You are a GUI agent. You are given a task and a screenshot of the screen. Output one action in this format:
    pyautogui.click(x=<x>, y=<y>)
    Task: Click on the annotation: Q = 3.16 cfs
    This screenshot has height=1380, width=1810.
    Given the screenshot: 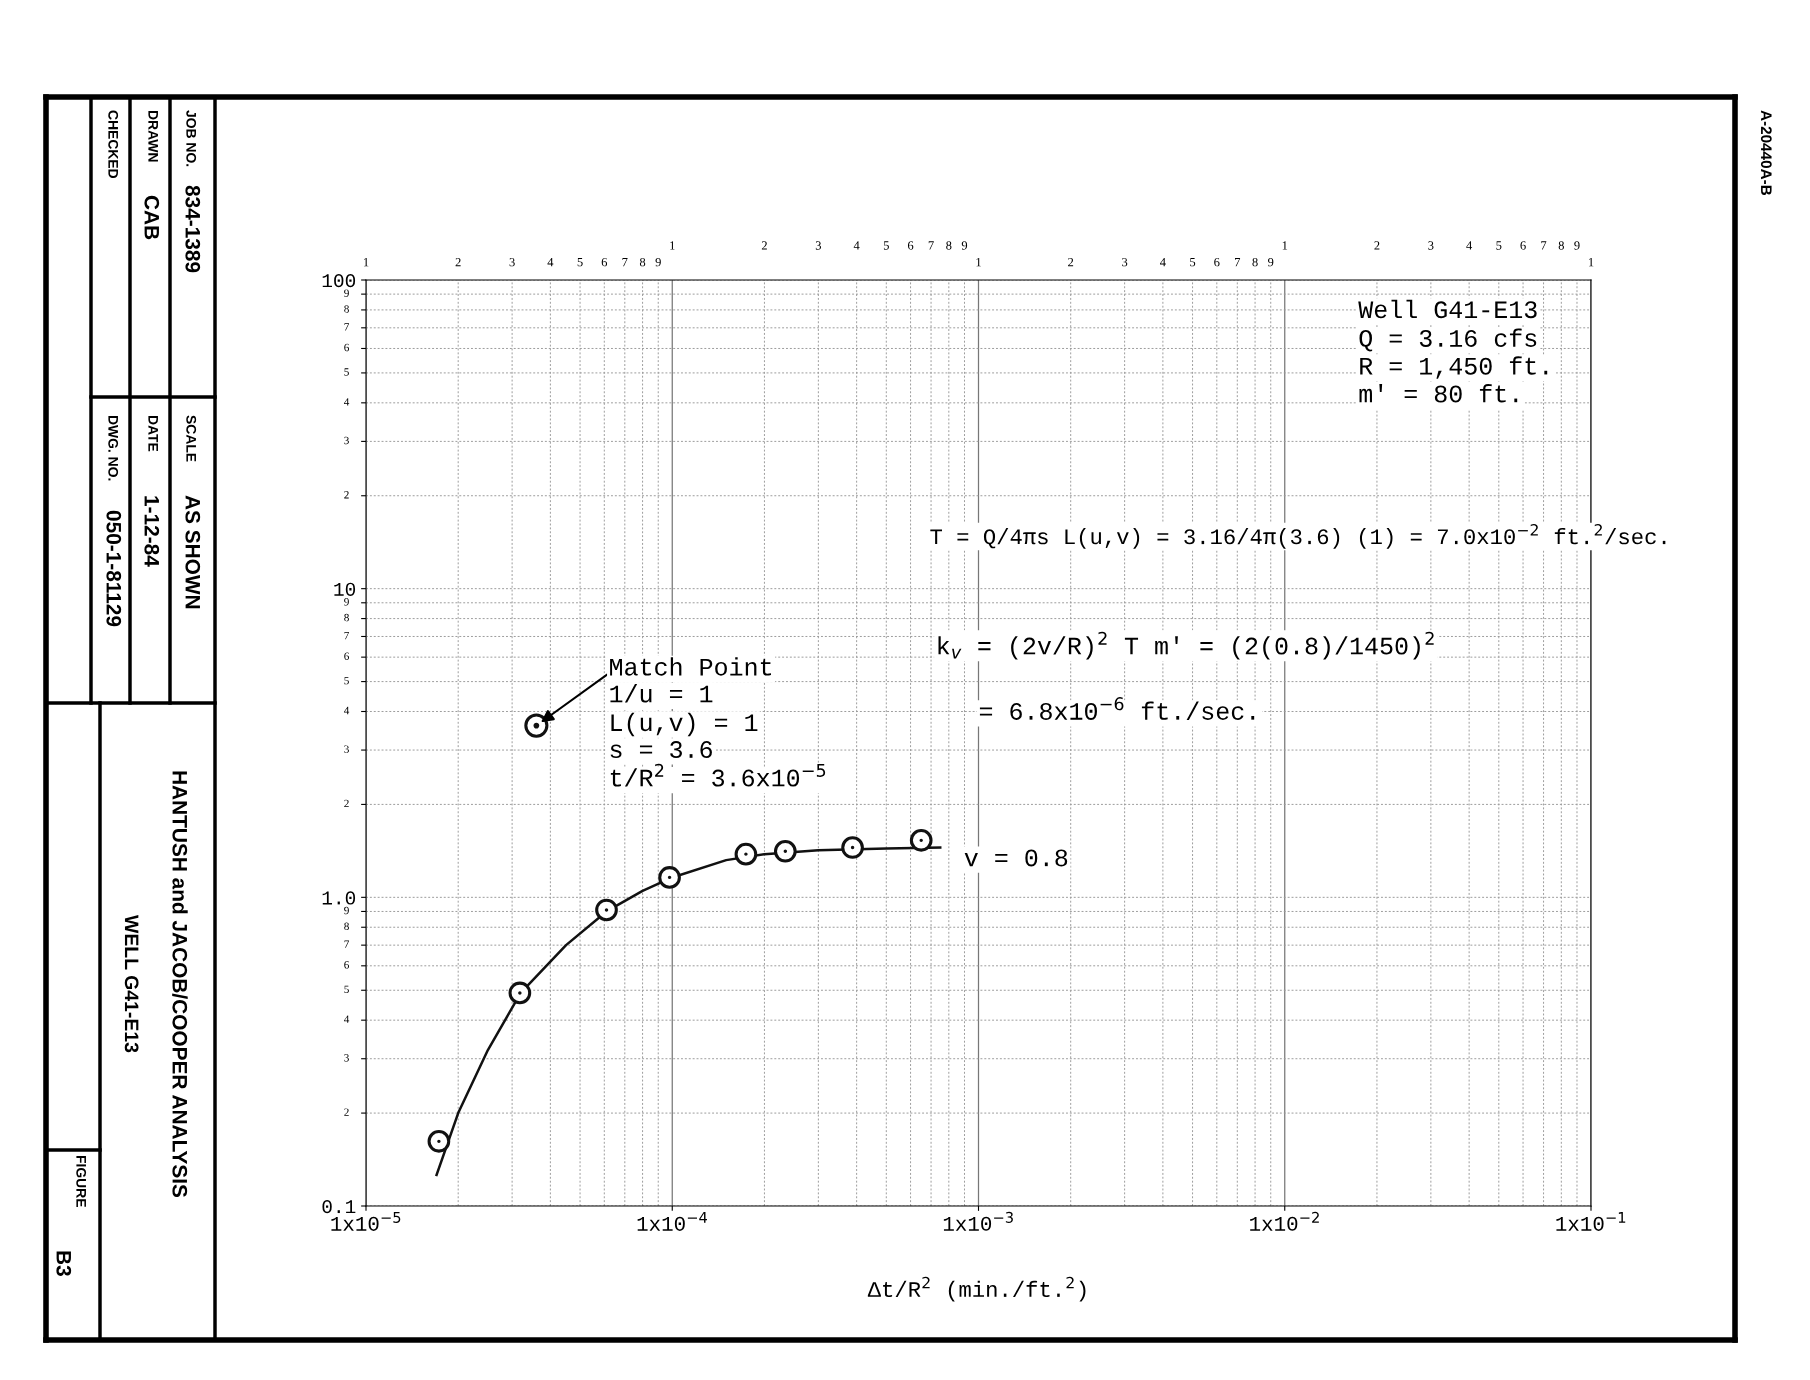 What is the action you would take?
    pyautogui.click(x=1448, y=340)
    